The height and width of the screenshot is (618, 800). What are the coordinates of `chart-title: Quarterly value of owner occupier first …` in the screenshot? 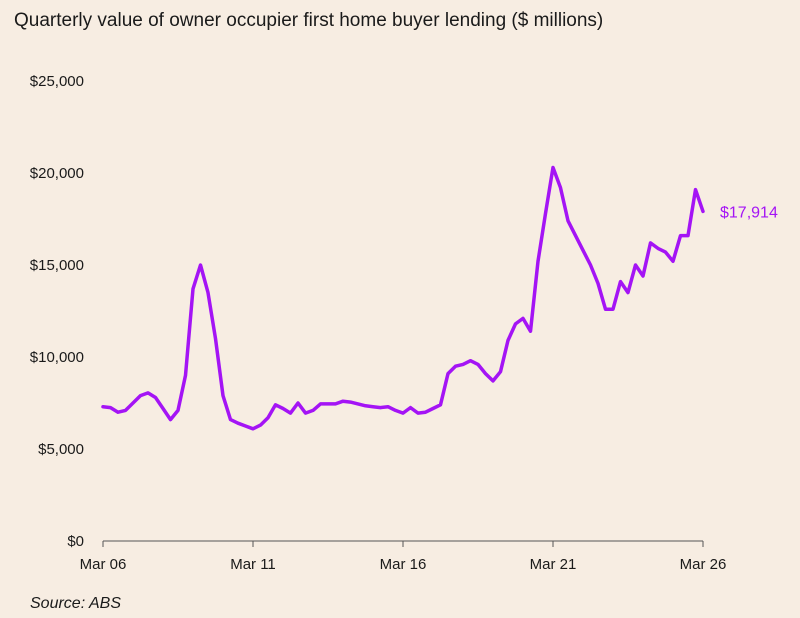 It's located at (309, 20).